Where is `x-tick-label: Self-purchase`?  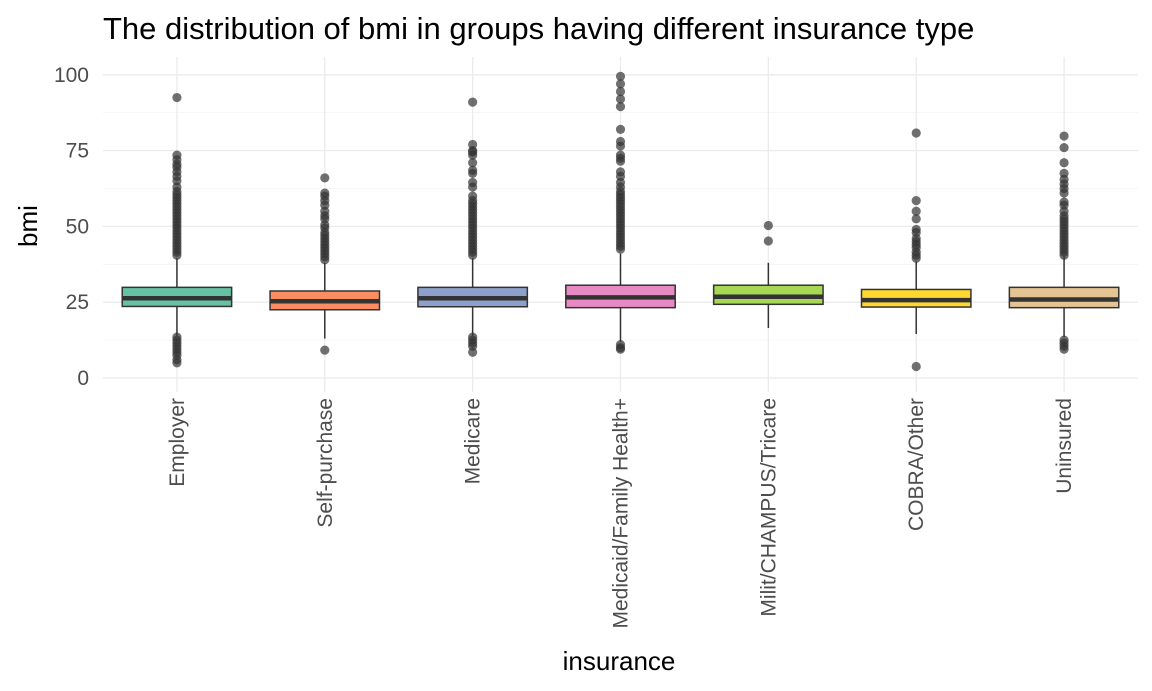 x-tick-label: Self-purchase is located at coordinates (325, 463).